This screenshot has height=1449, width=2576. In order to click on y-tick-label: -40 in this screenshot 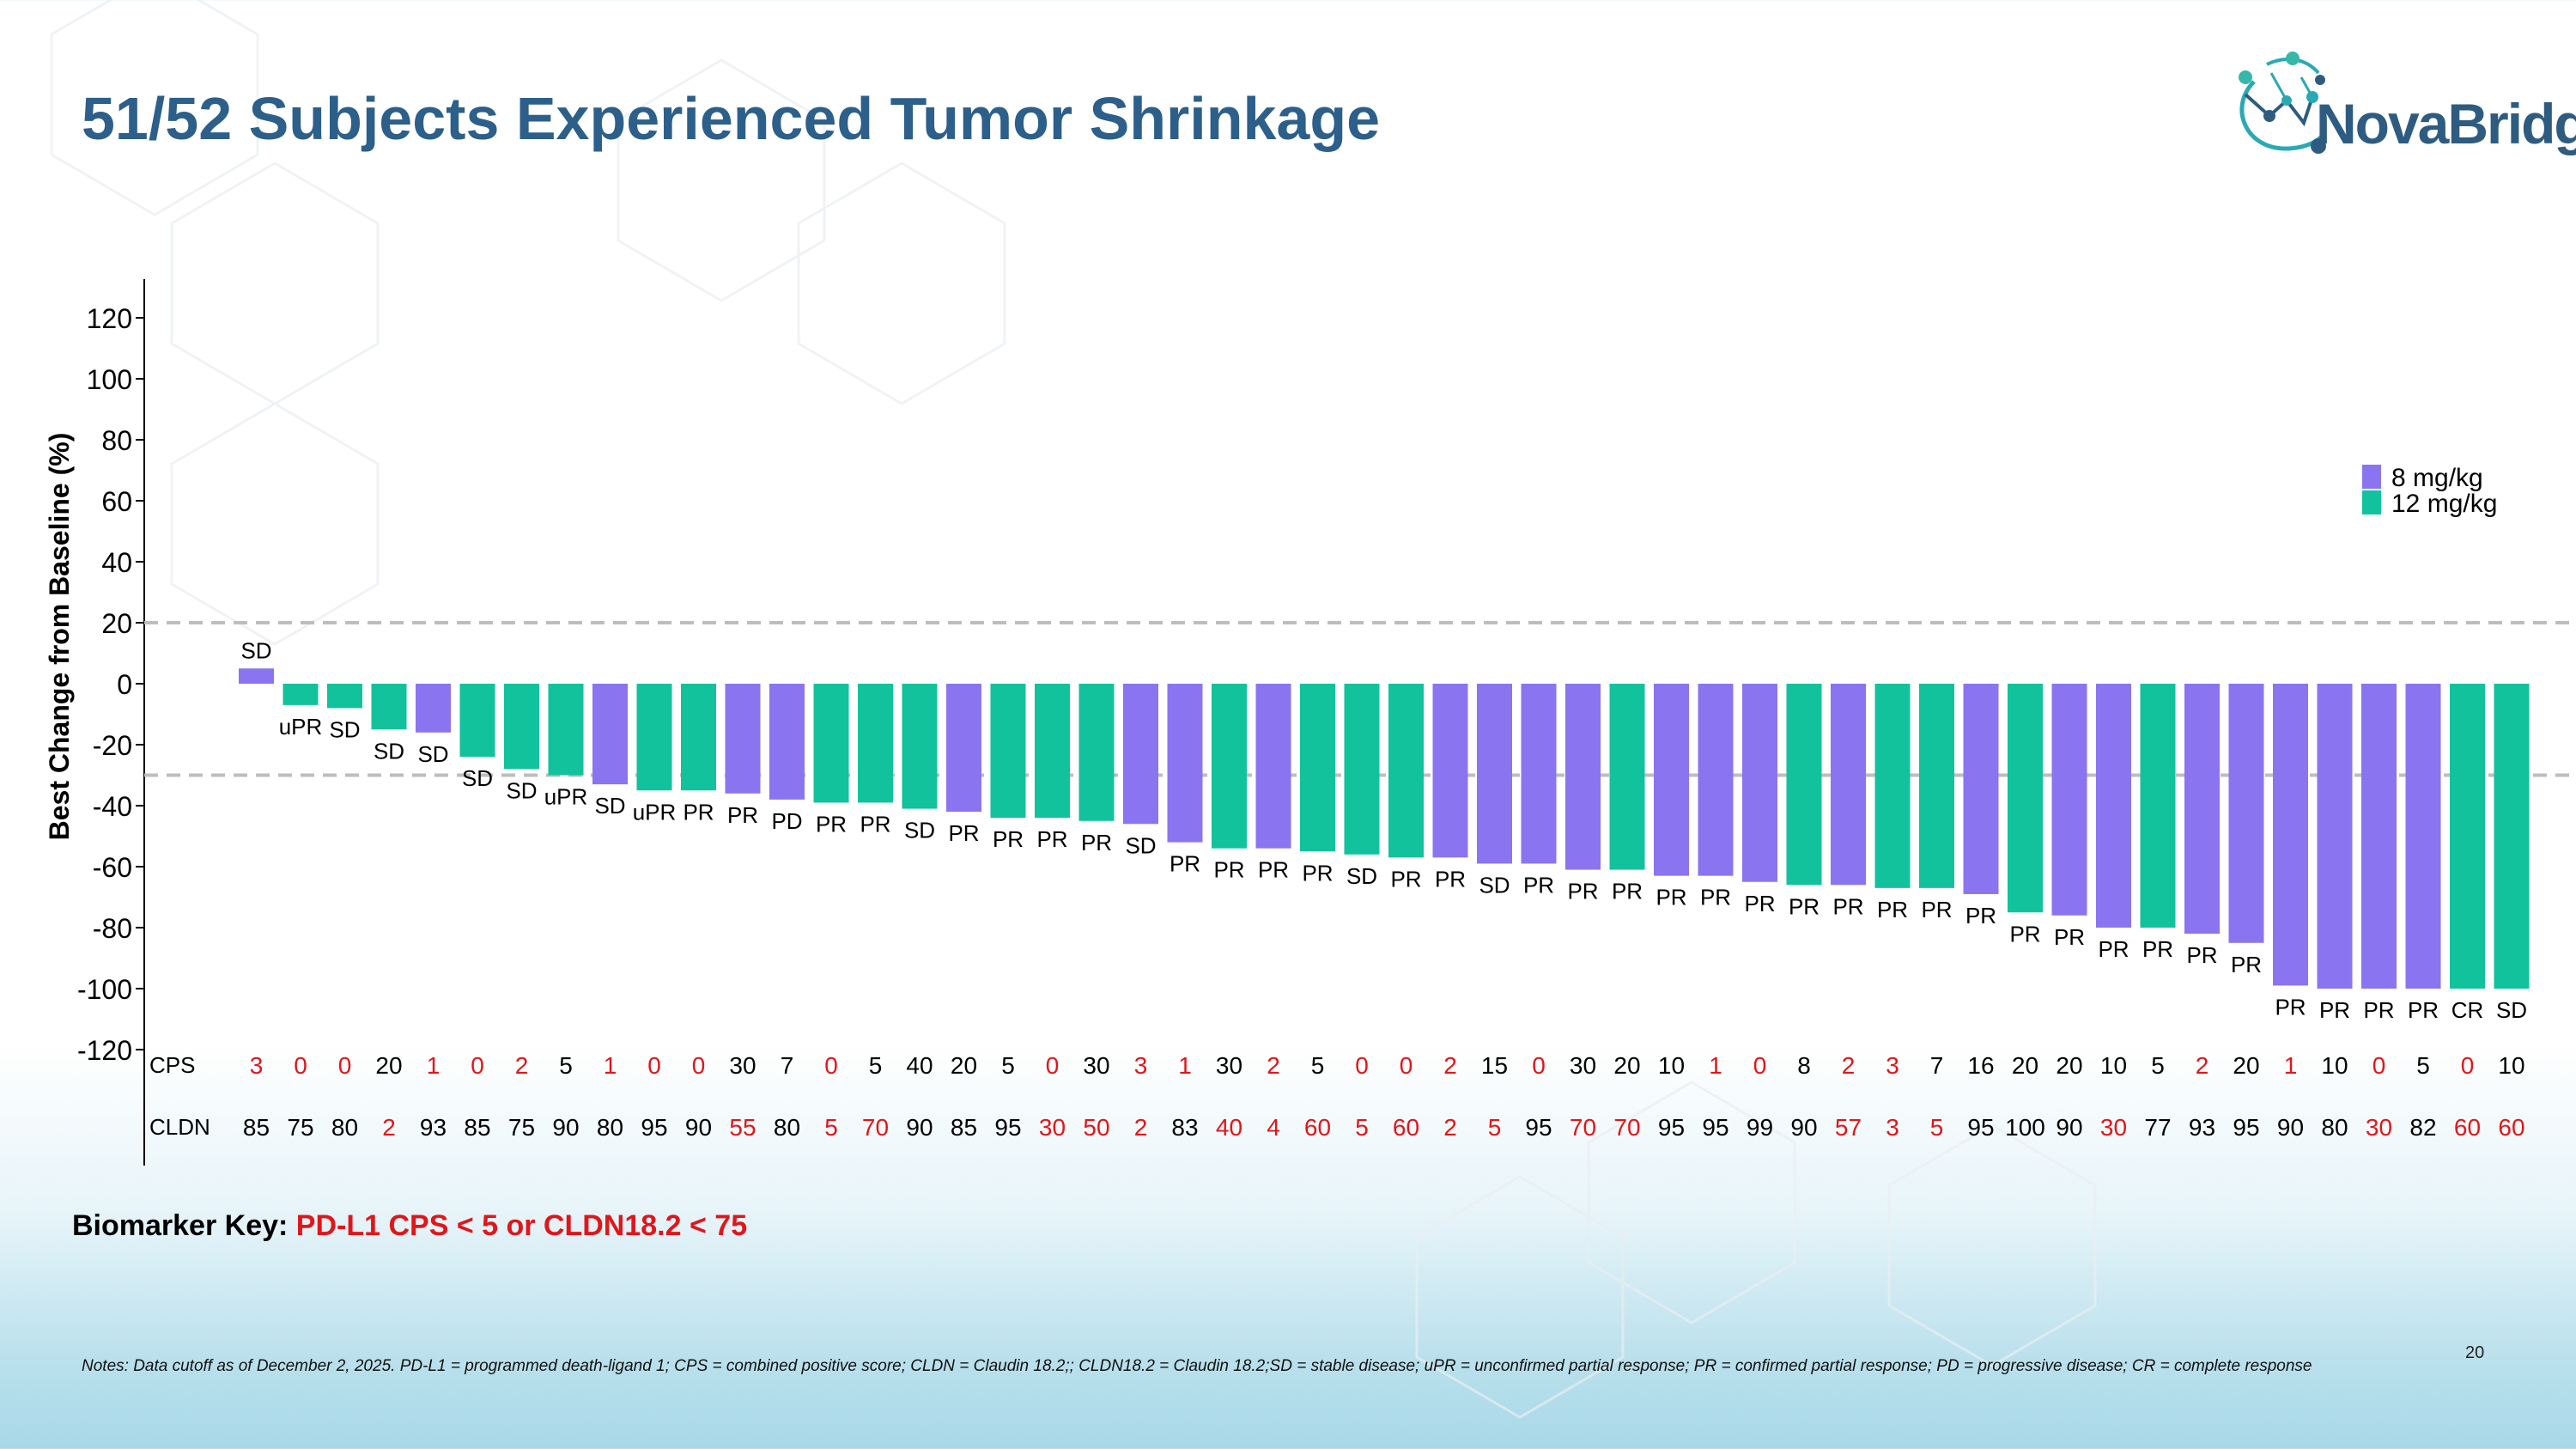, I will do `click(112, 806)`.